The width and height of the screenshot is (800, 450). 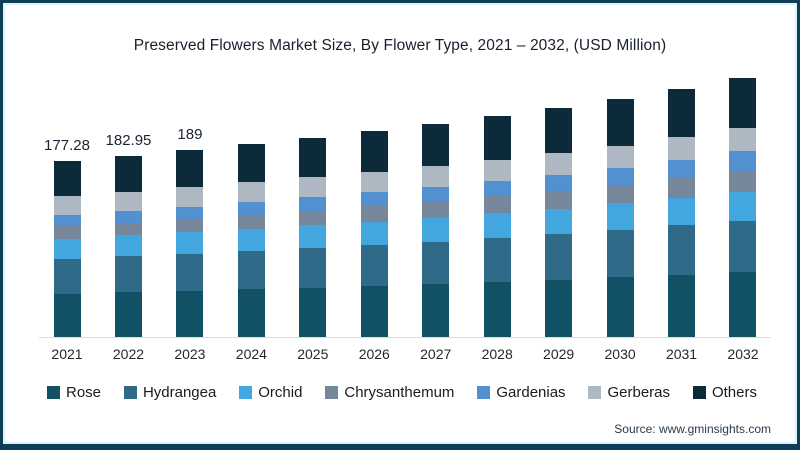 I want to click on bar-column-2028, so click(x=497, y=226).